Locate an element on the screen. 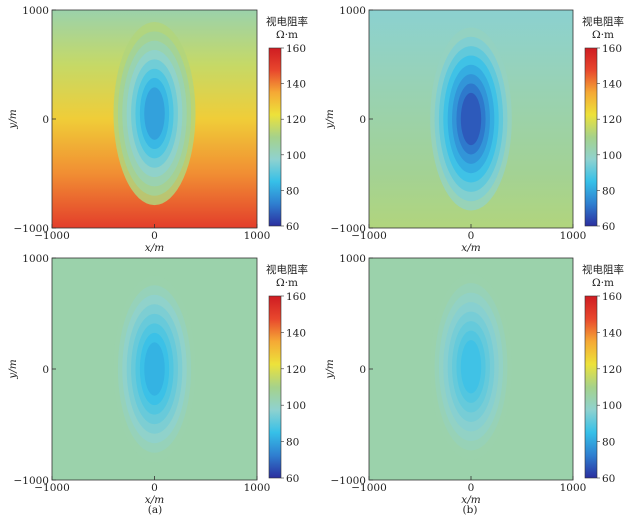  caption-a: (a) is located at coordinates (155, 510).